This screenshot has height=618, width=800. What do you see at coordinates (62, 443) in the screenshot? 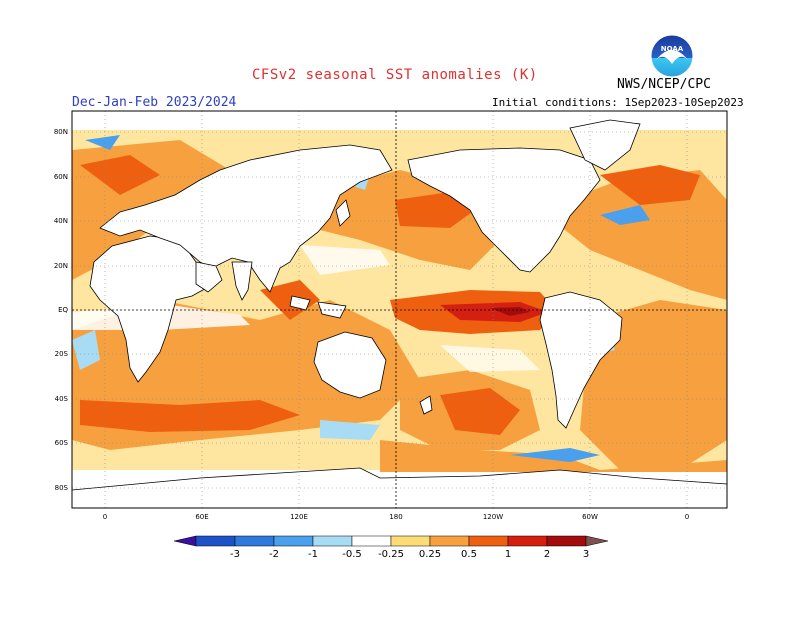
I see `lat-label: 60S` at bounding box center [62, 443].